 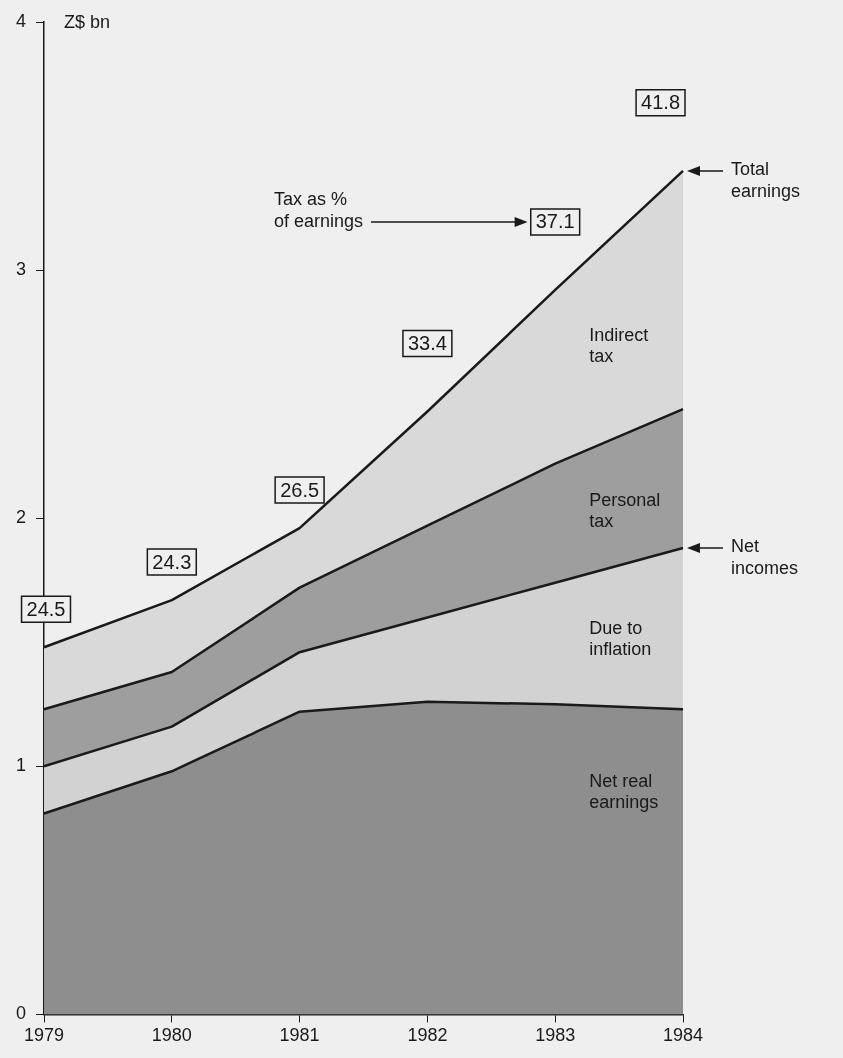 I want to click on y-axis-title: Z$ bn, so click(x=87, y=21).